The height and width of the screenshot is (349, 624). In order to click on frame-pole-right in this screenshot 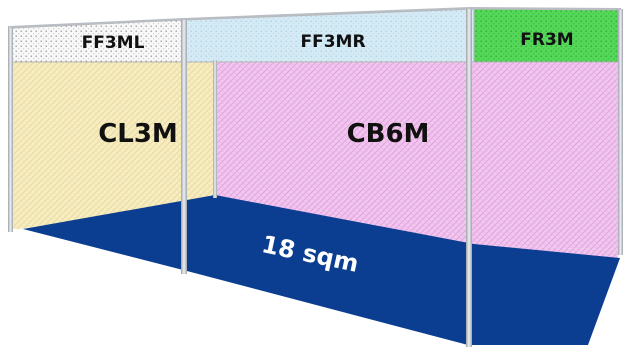, I will do `click(620, 132)`.